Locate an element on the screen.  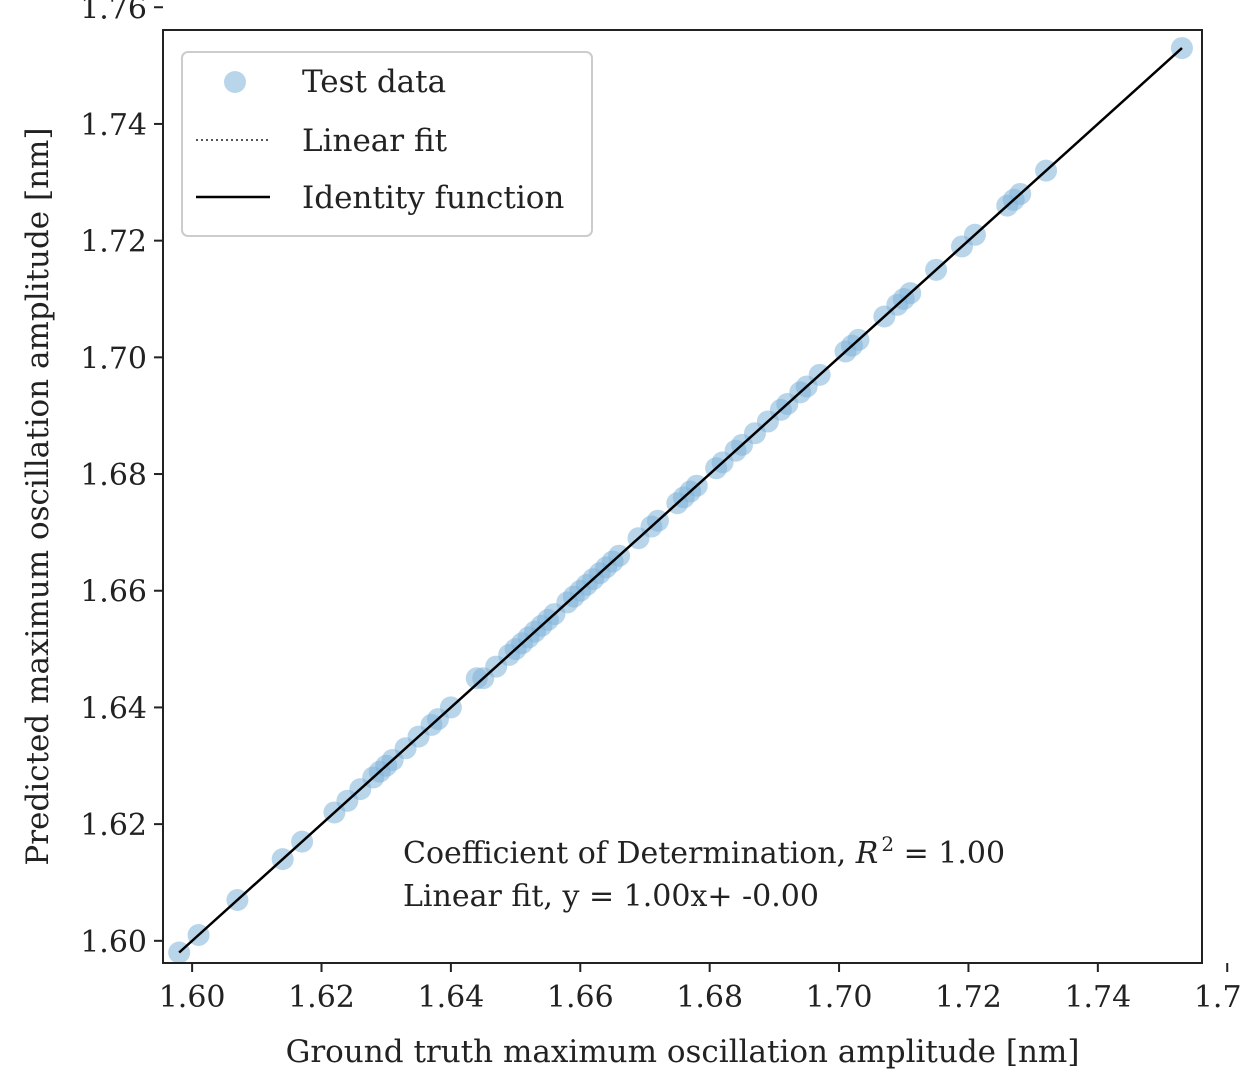
y-tick-label: 1.62 is located at coordinates (113, 825).